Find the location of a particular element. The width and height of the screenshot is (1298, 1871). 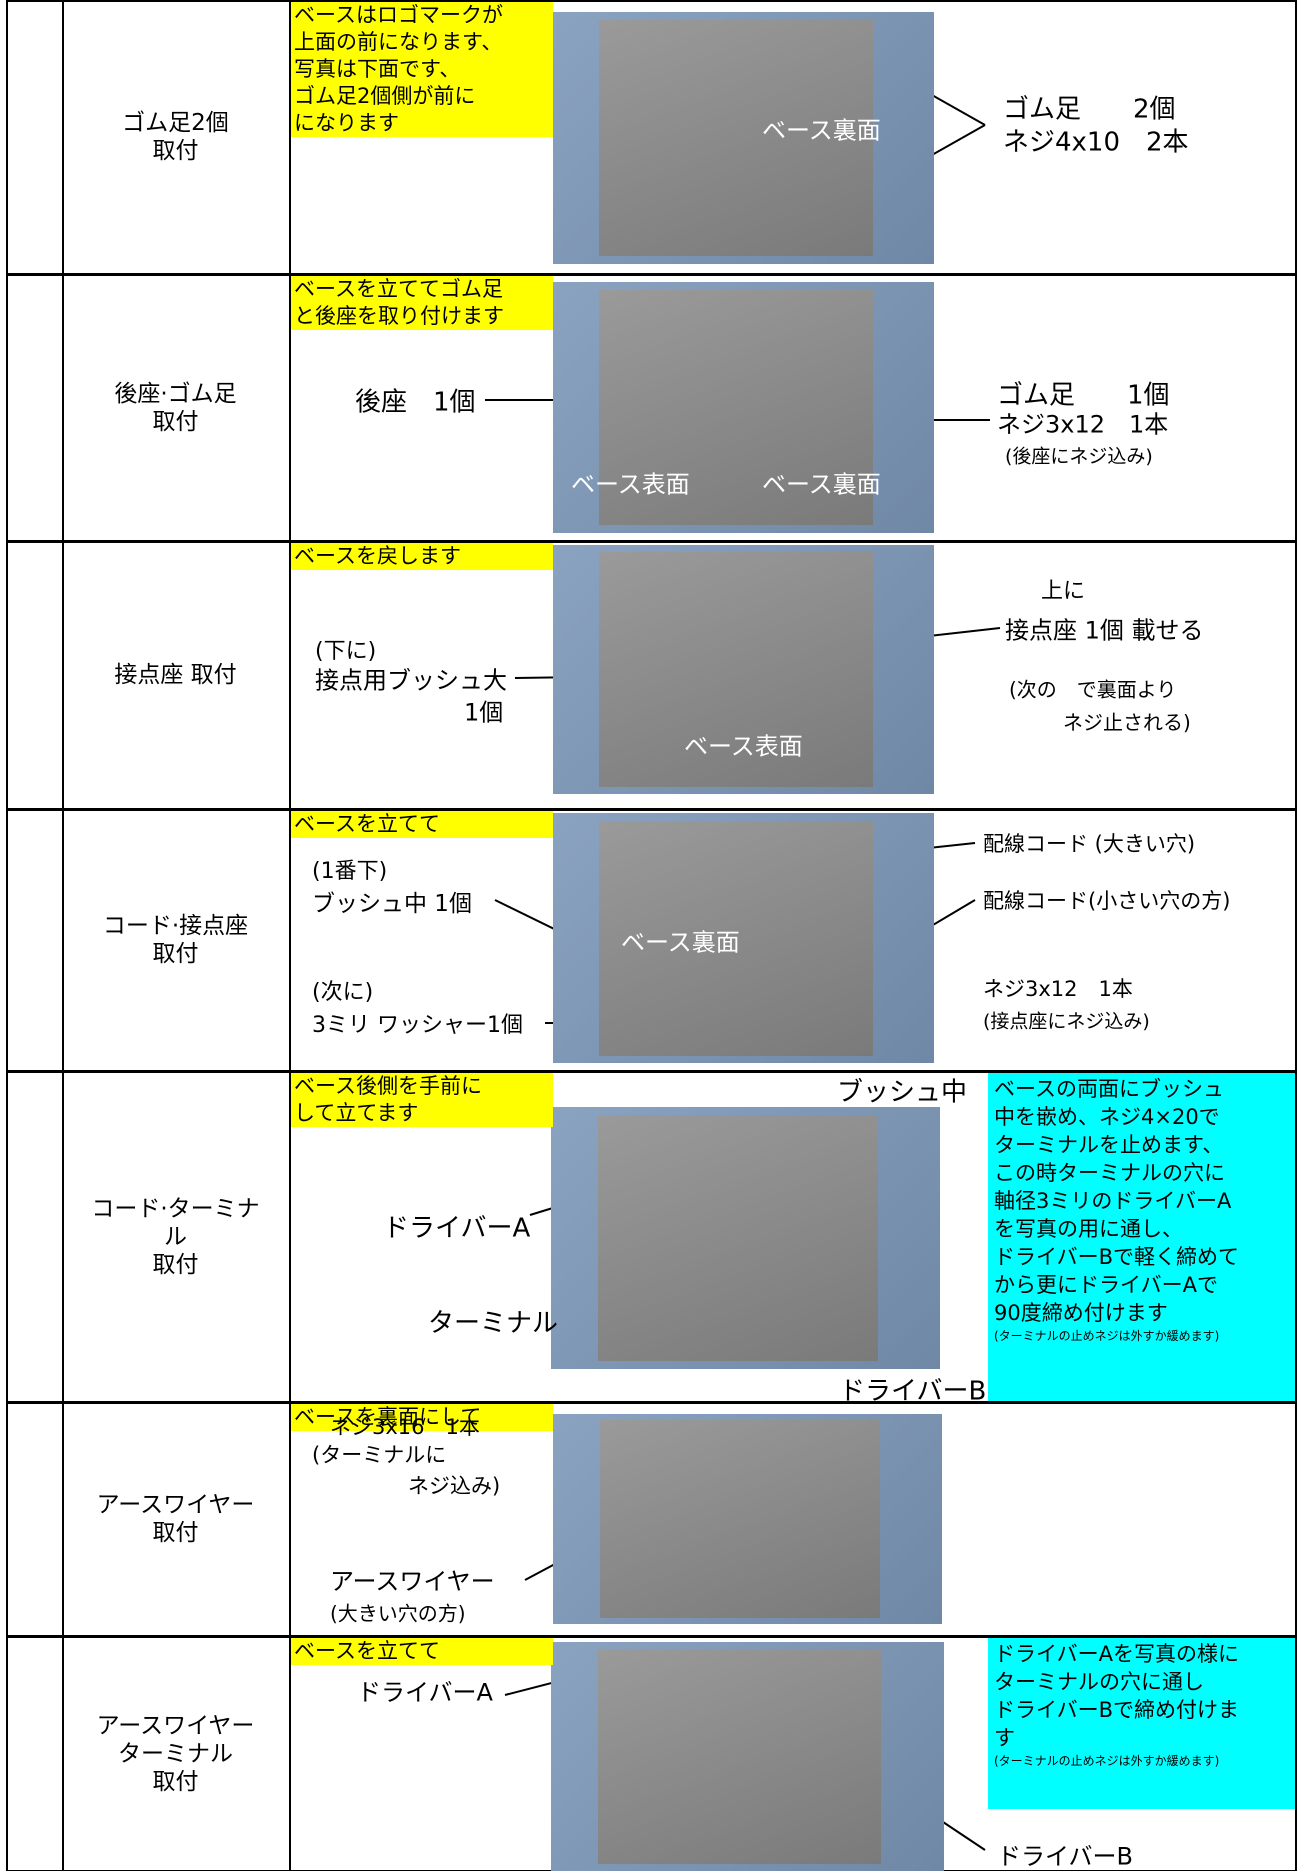

note-line: ドライバーBで締め付けま is located at coordinates (1116, 1710).